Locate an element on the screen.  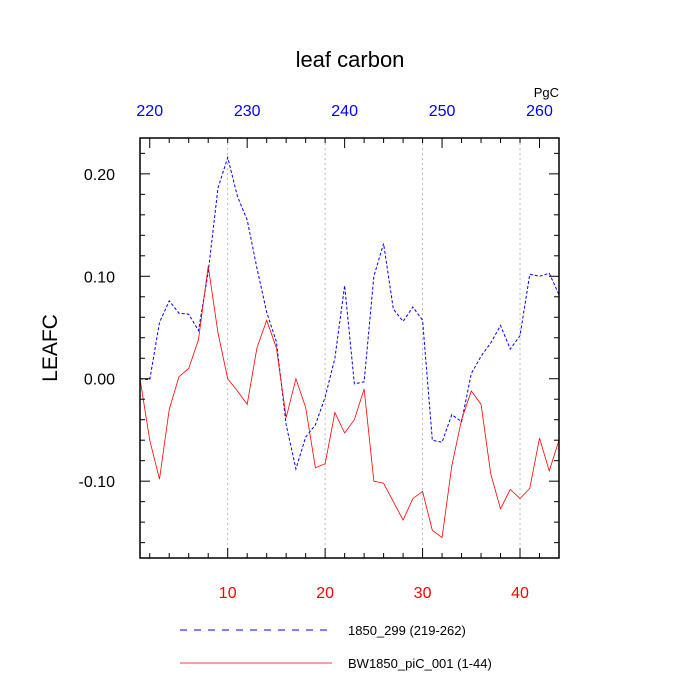
x-top-tick-label: 250 is located at coordinates (442, 111).